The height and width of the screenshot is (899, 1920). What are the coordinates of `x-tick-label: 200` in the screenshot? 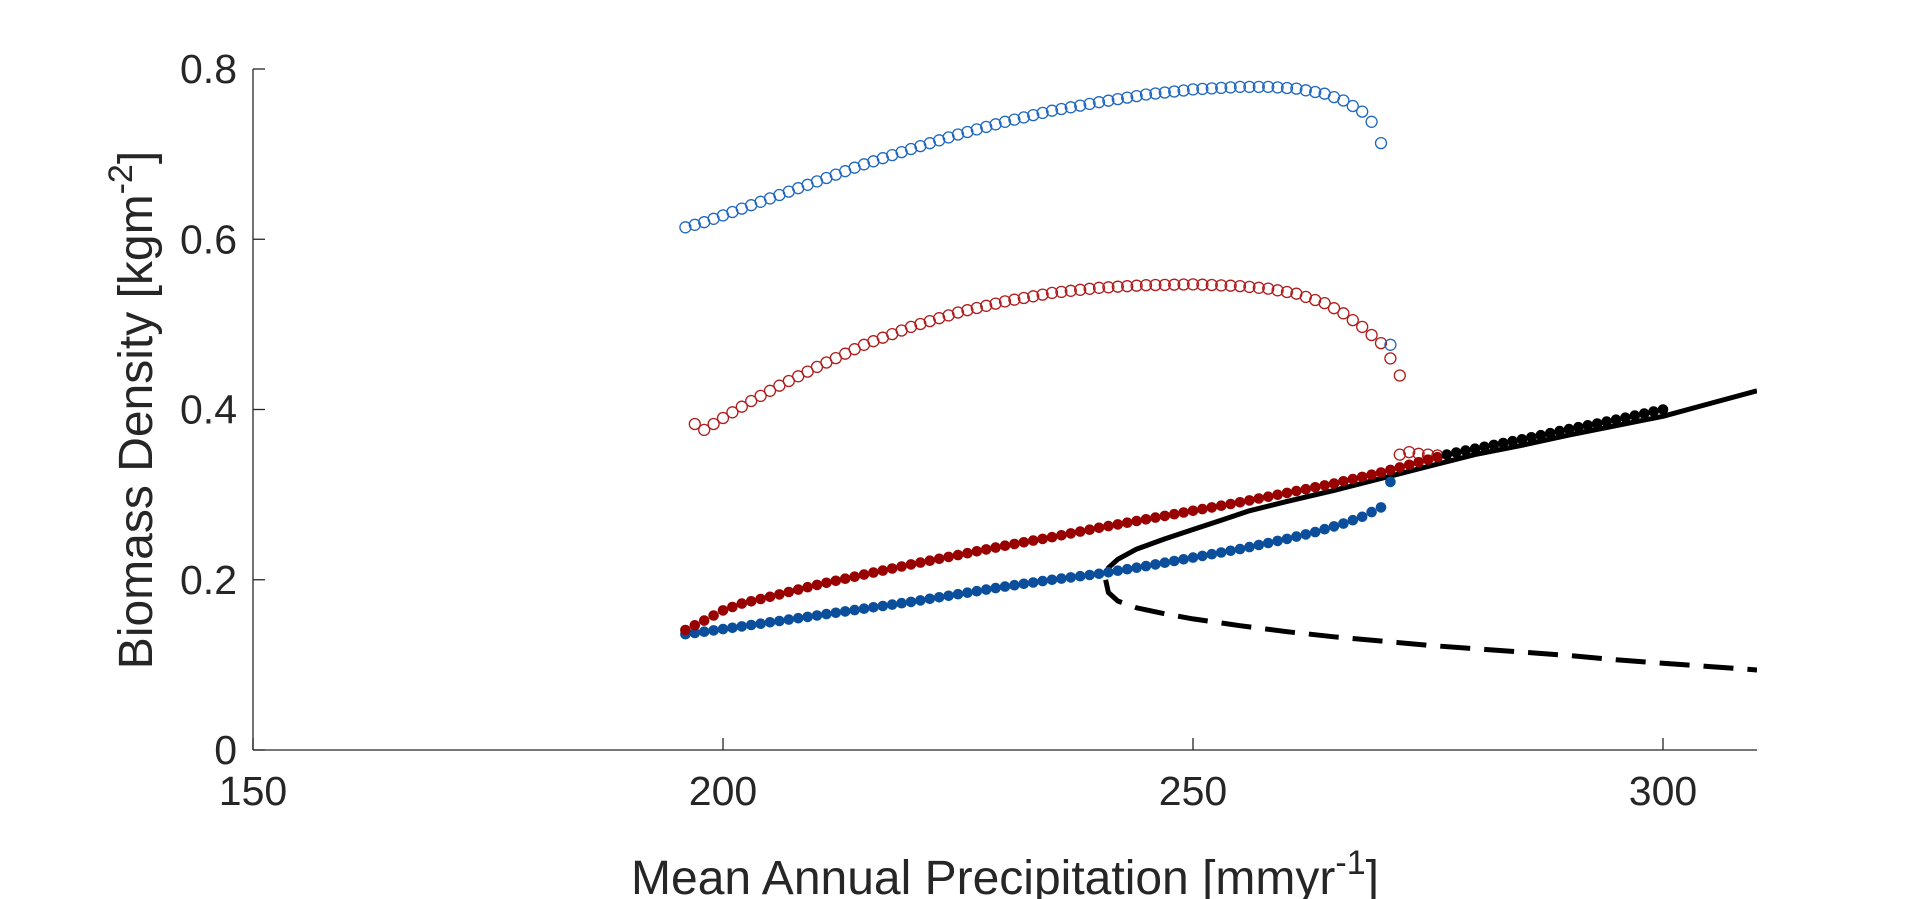 It's located at (723, 791).